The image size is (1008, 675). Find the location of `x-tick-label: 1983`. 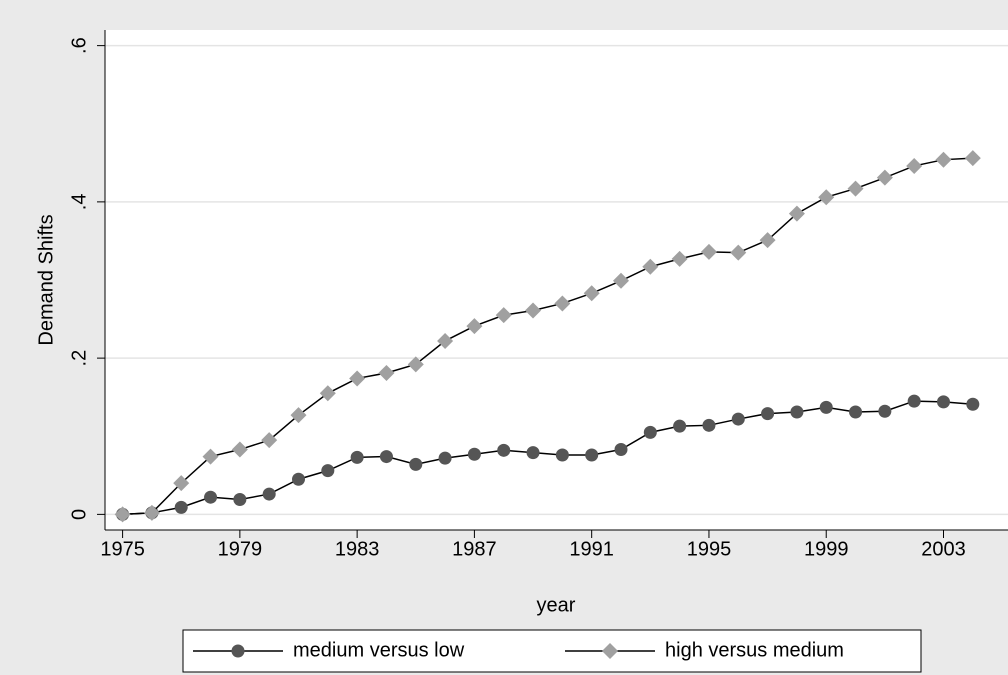

x-tick-label: 1983 is located at coordinates (357, 549).